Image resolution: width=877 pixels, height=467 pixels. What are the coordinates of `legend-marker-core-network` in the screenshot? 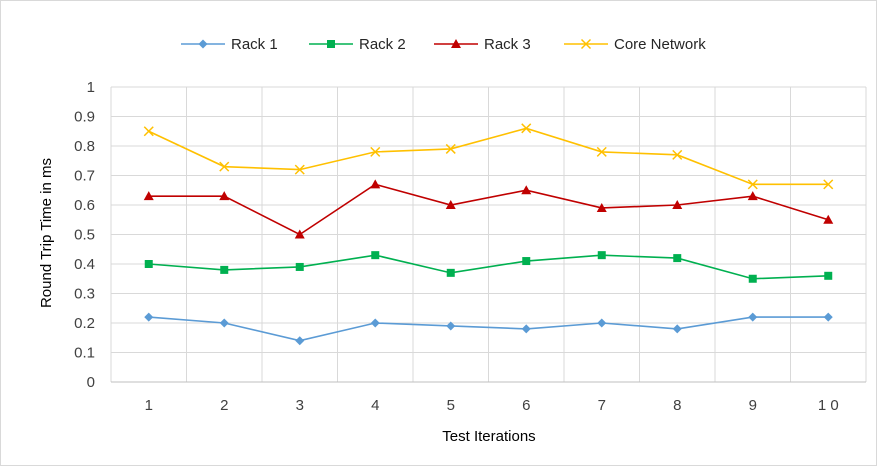 It's located at (586, 44).